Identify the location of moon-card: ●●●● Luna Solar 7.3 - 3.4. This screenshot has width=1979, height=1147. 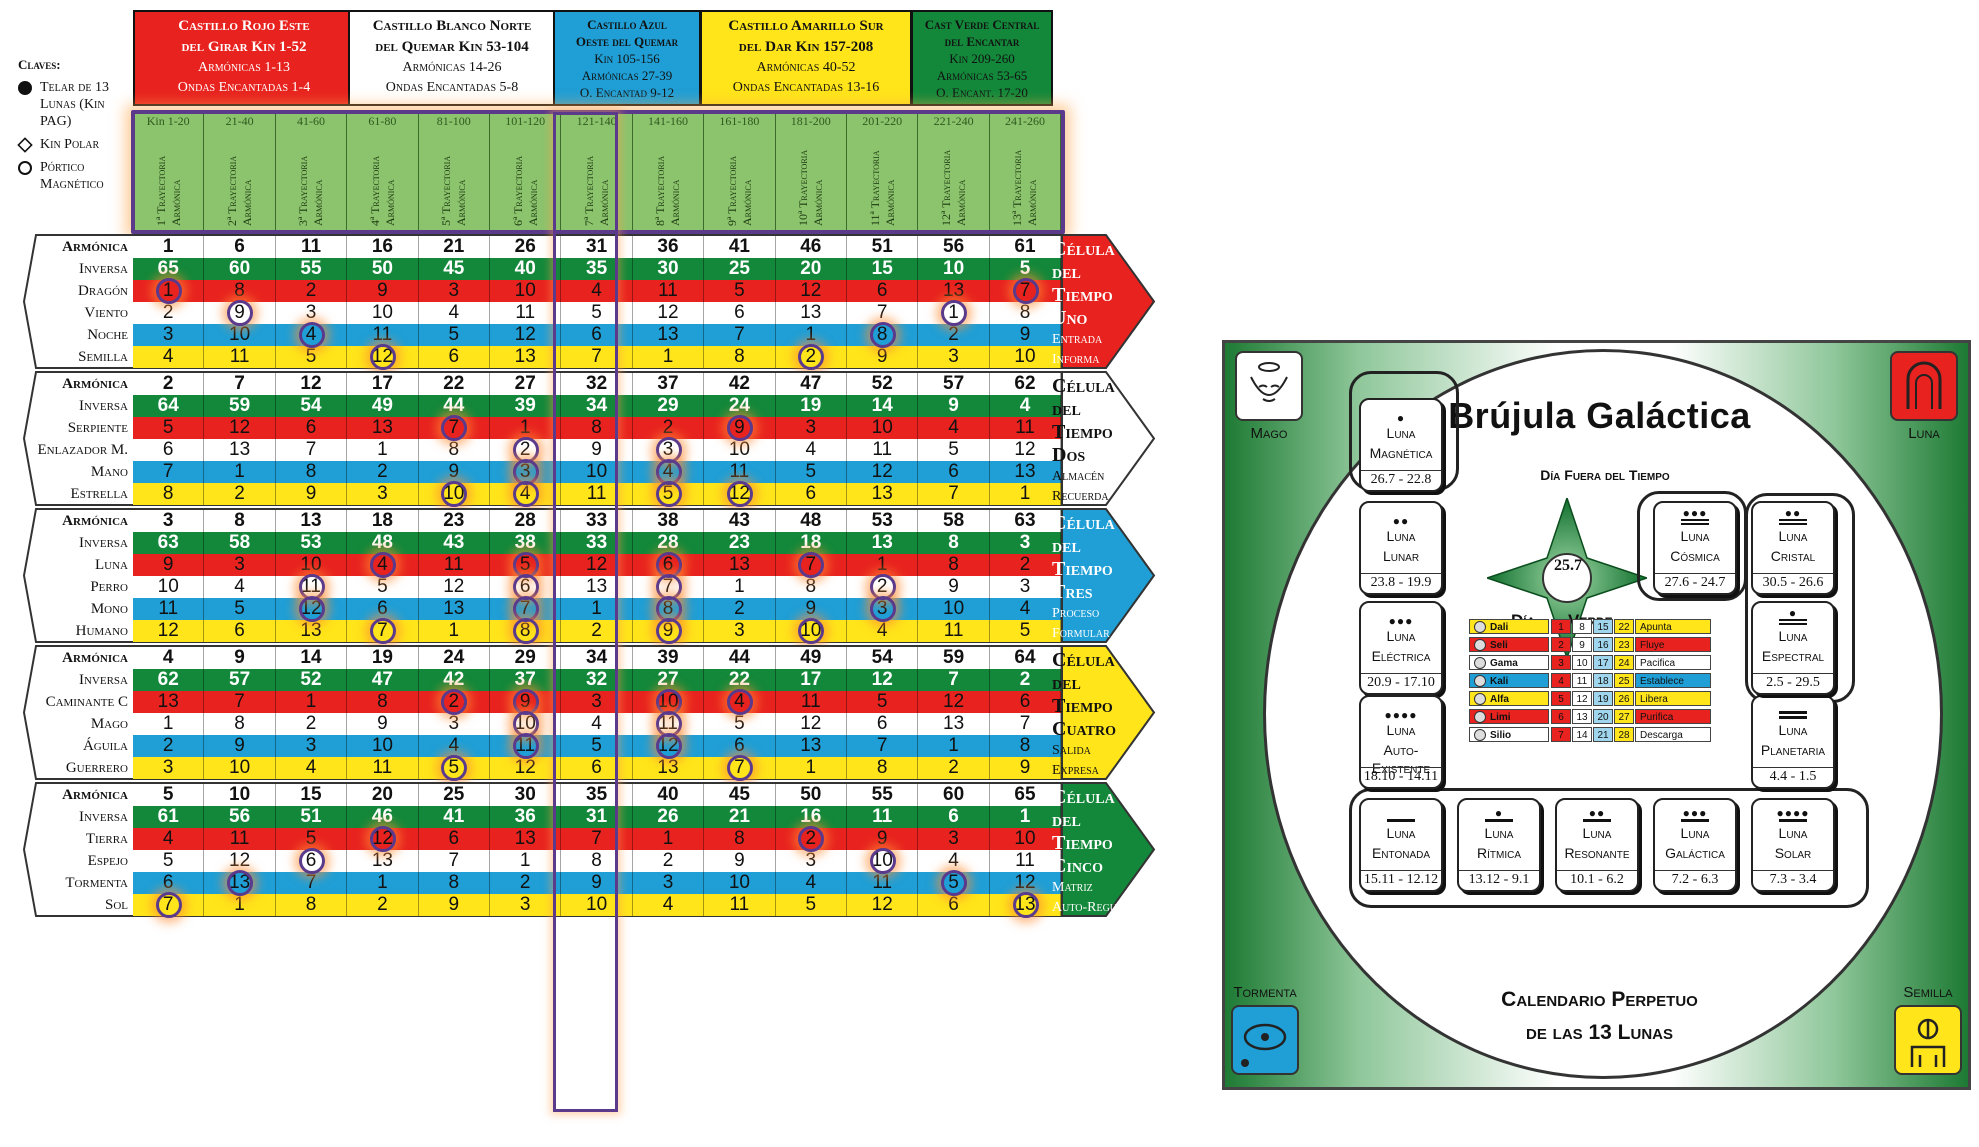
(1793, 845).